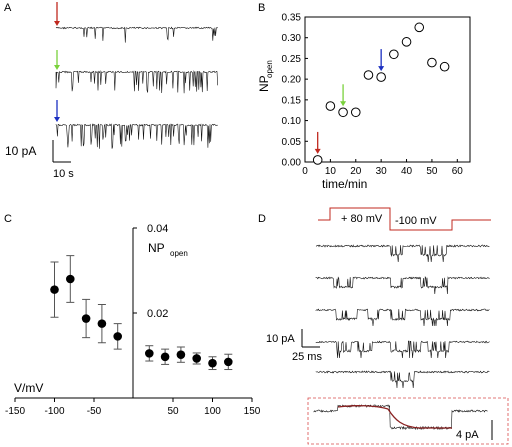 The height and width of the screenshot is (447, 512). What do you see at coordinates (292, 18) in the screenshot?
I see `y-tick-label-b-7: 0.35` at bounding box center [292, 18].